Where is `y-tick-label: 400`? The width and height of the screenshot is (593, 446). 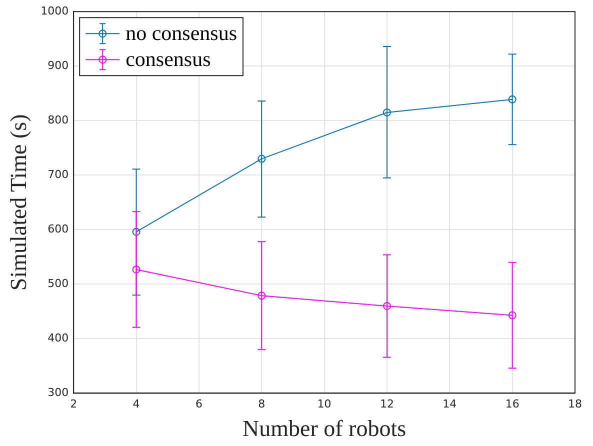
y-tick-label: 400 is located at coordinates (58, 338).